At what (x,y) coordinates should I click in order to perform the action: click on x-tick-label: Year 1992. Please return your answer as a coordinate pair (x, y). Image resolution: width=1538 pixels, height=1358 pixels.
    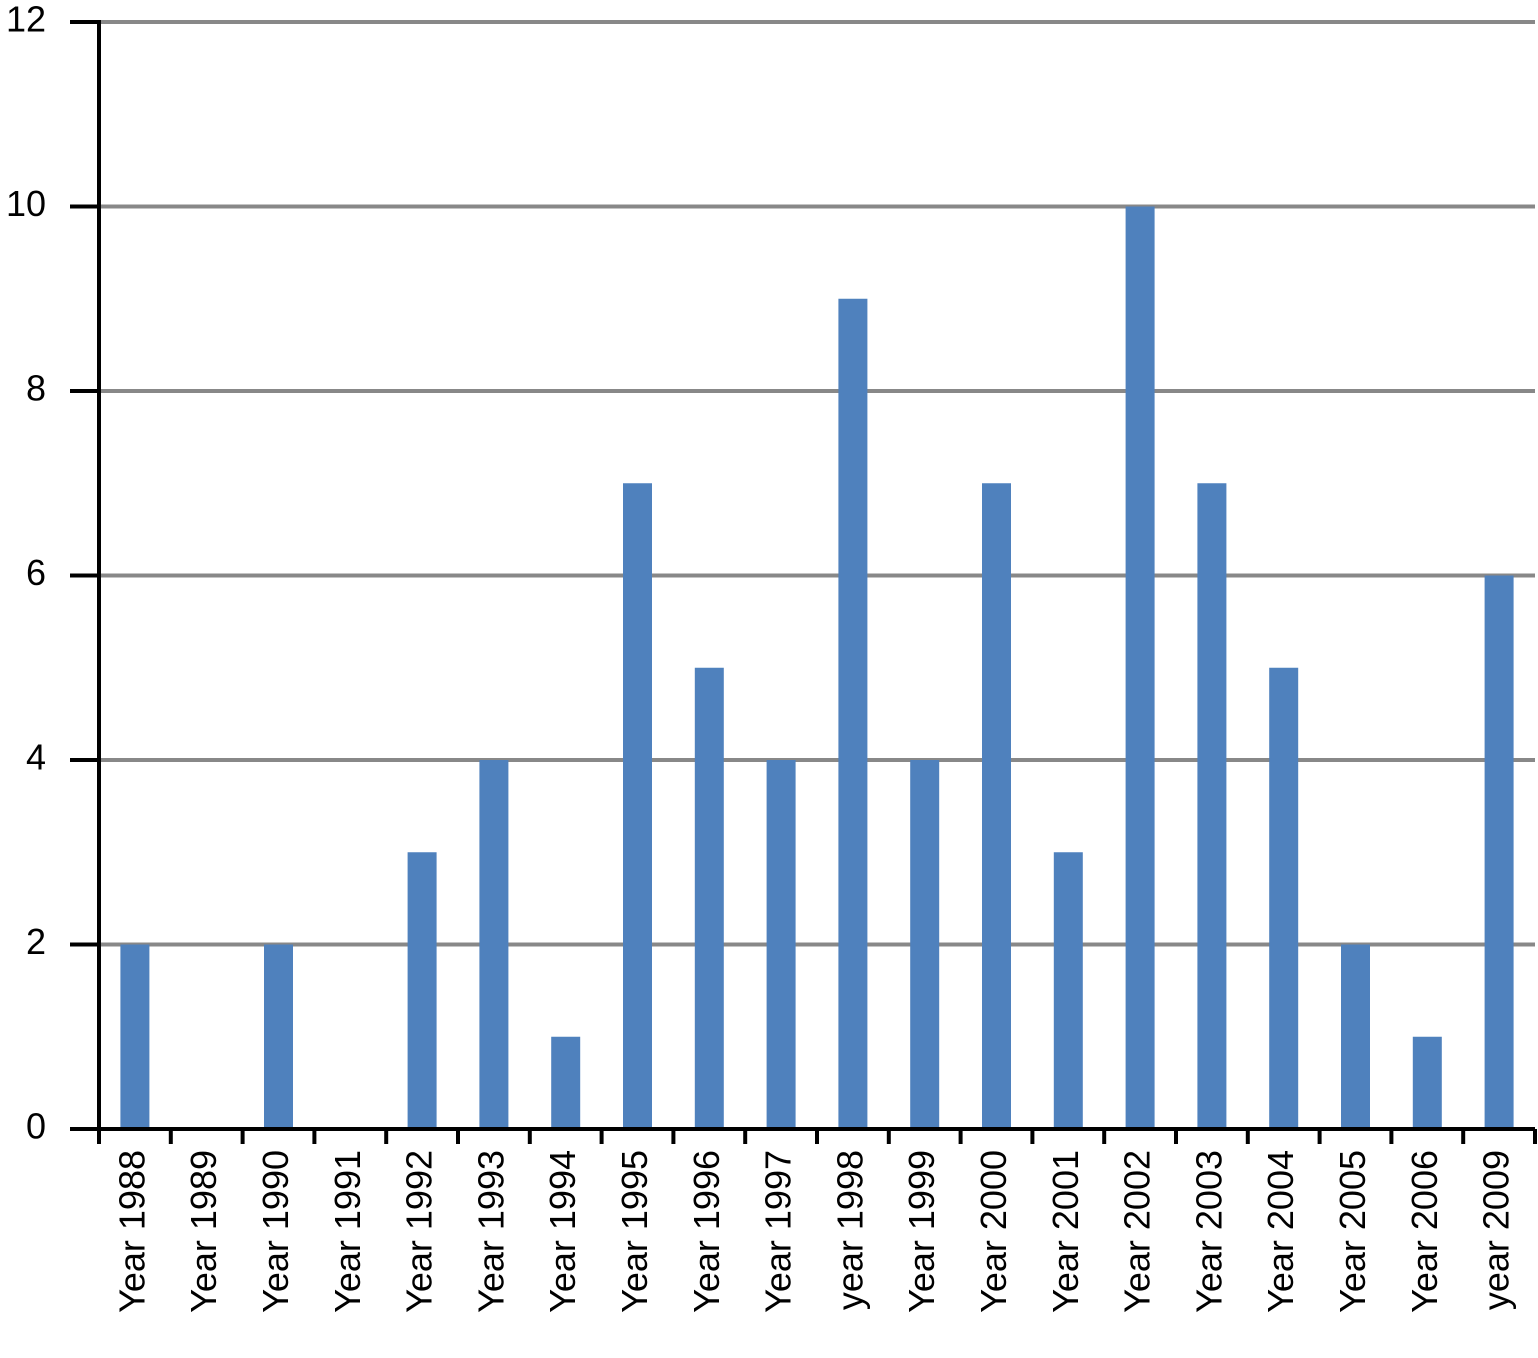
    Looking at the image, I should click on (419, 1231).